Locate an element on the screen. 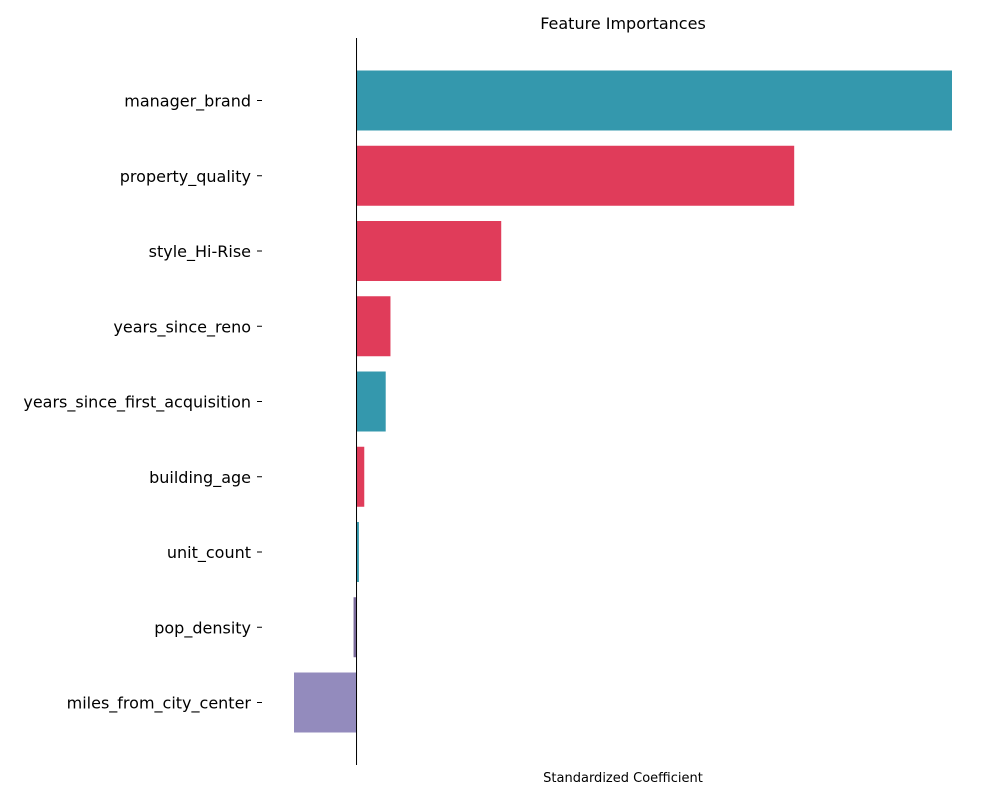  bar-unit_count is located at coordinates (357, 552).